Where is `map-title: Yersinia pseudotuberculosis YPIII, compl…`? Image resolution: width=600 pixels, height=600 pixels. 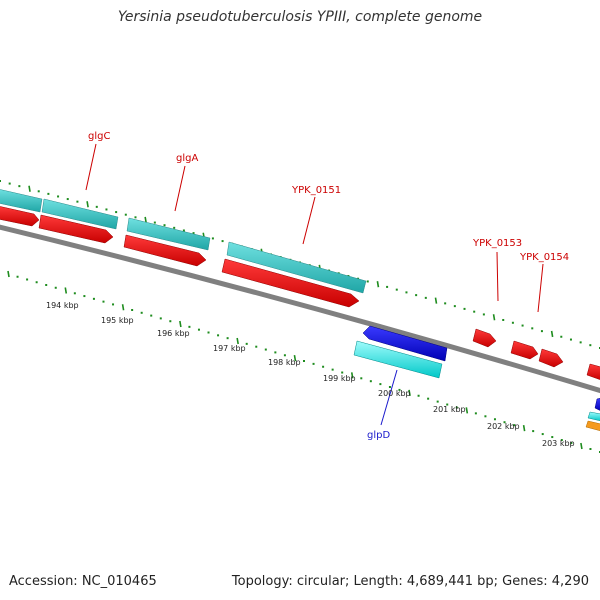
map-title: Yersinia pseudotuberculosis YPIII, compl… is located at coordinates (300, 17).